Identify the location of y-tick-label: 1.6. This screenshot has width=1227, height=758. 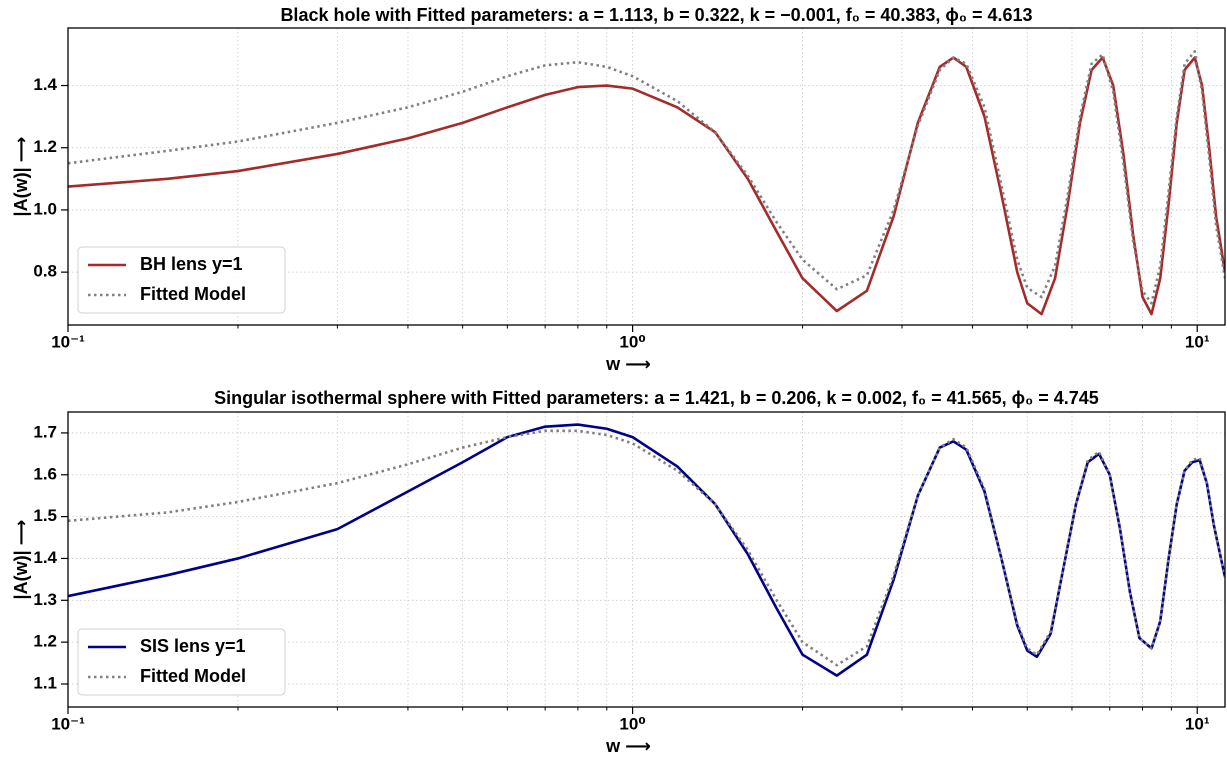
(45, 473).